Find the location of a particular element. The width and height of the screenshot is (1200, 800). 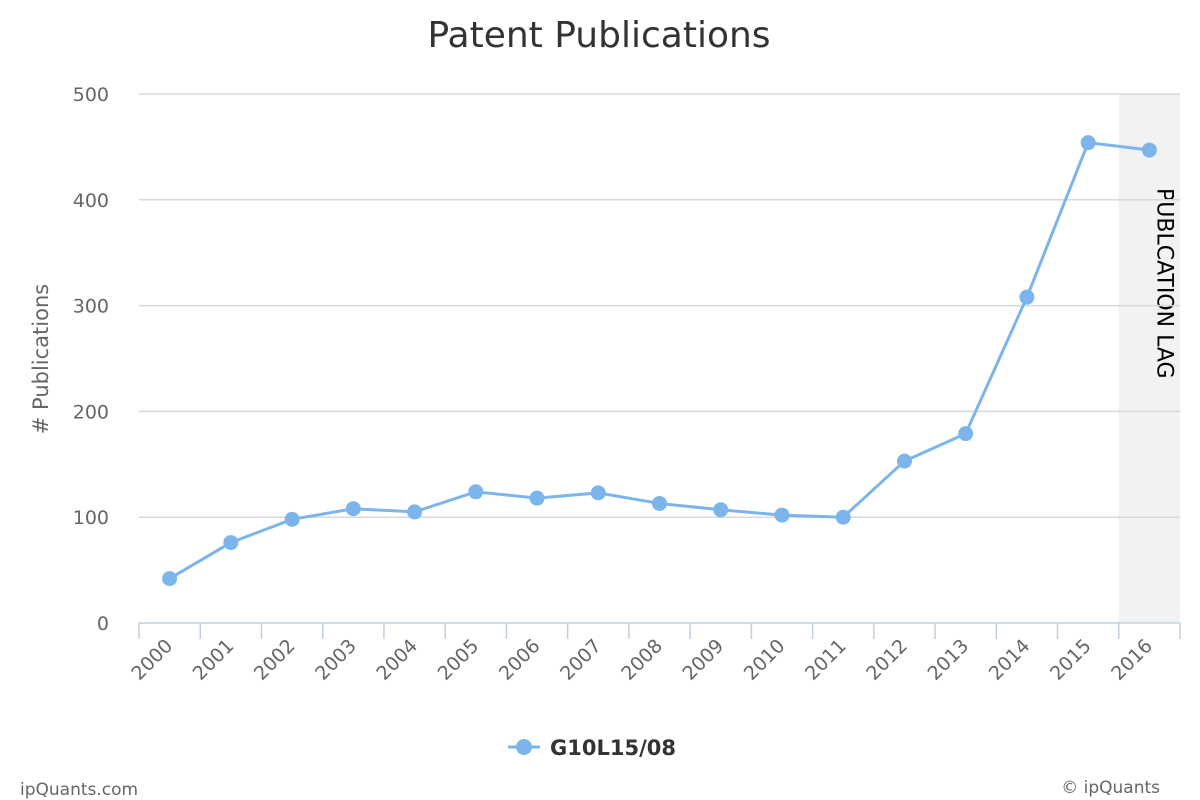

x-tick-label: 2002 is located at coordinates (275, 660).